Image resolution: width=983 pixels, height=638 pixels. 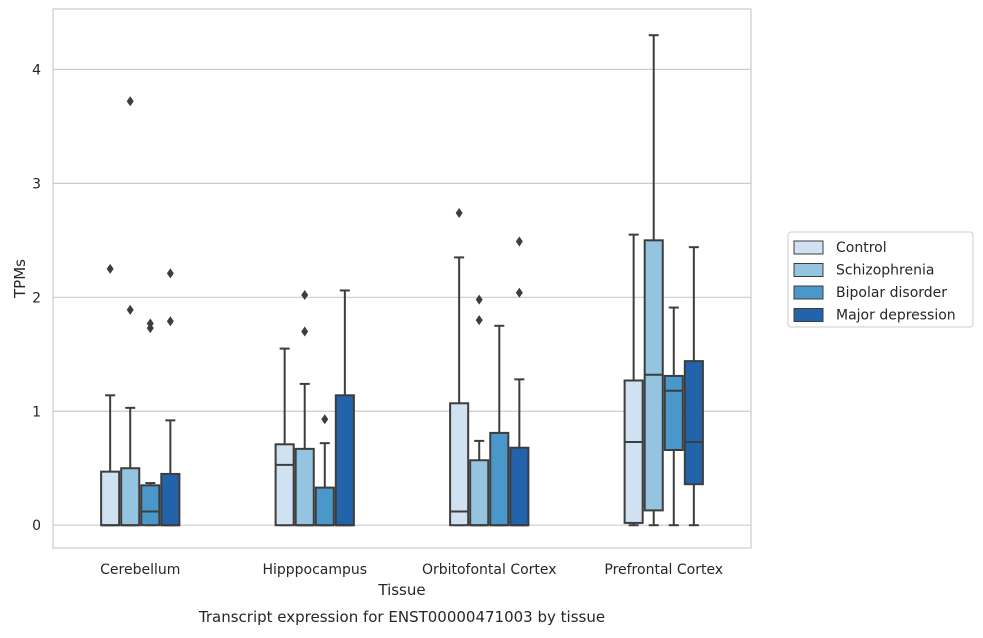 I want to click on x-tick-label: Orbitofontal Cortex, so click(x=489, y=570).